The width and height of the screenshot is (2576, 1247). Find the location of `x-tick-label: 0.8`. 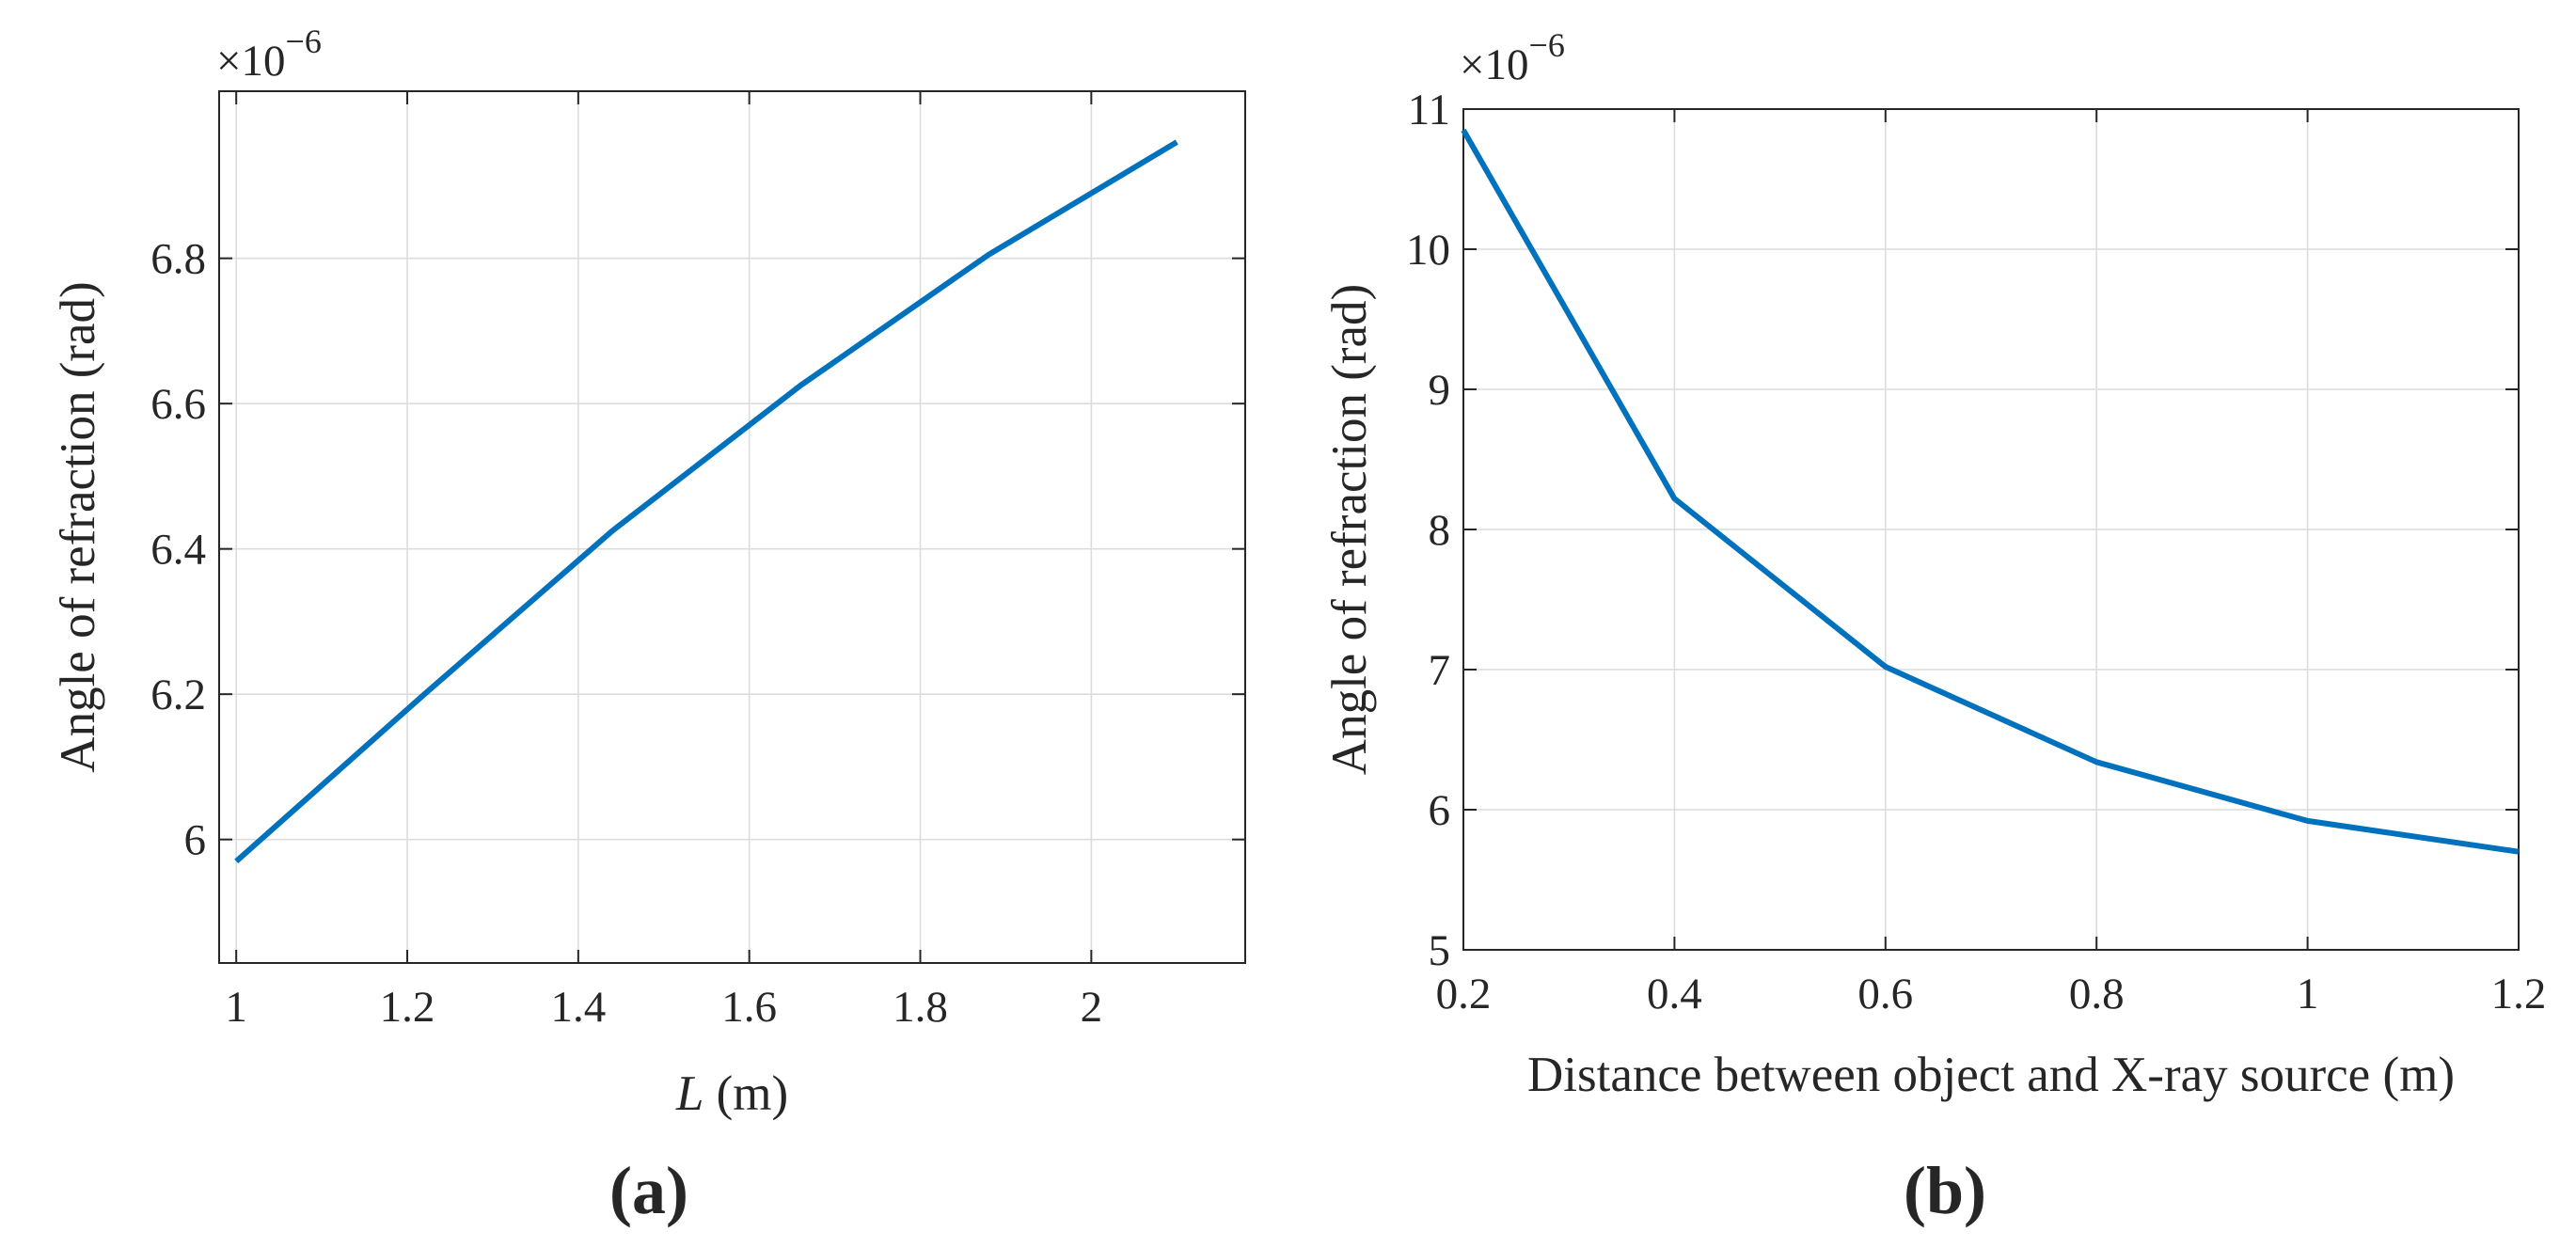

x-tick-label: 0.8 is located at coordinates (2097, 994).